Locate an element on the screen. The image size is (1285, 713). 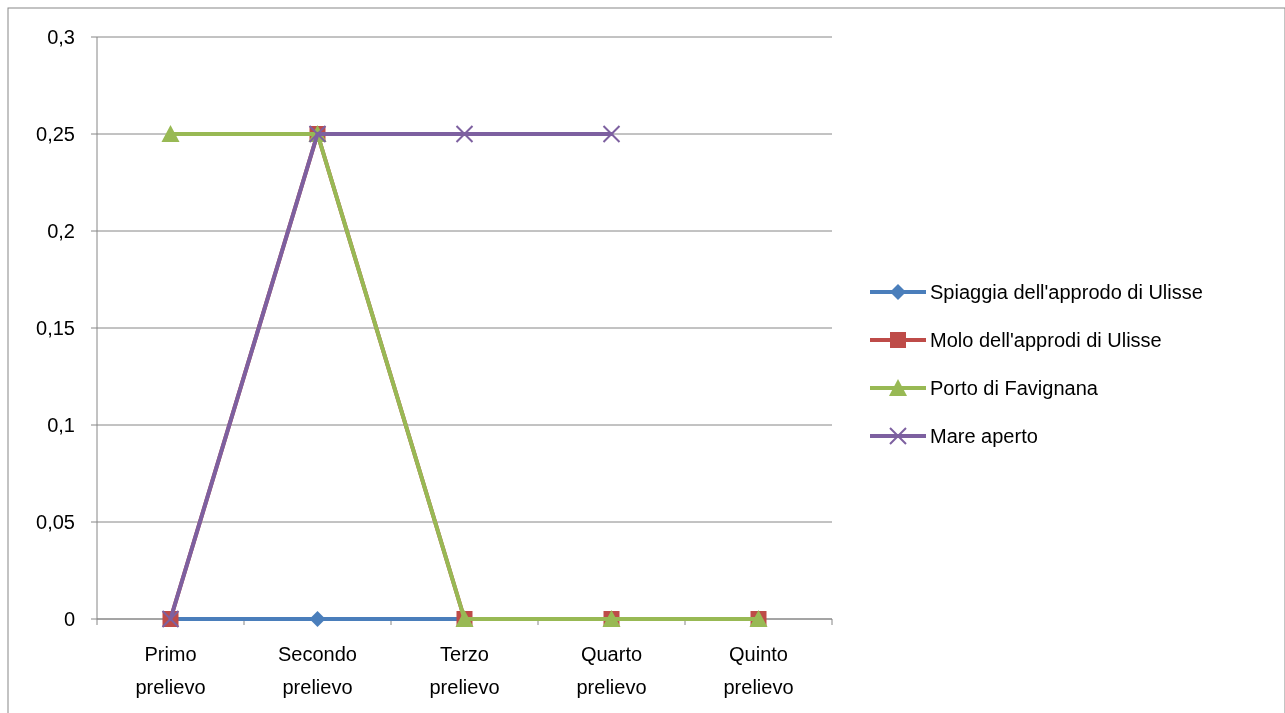
legend-label: Porto di Favignana is located at coordinates (1014, 388).